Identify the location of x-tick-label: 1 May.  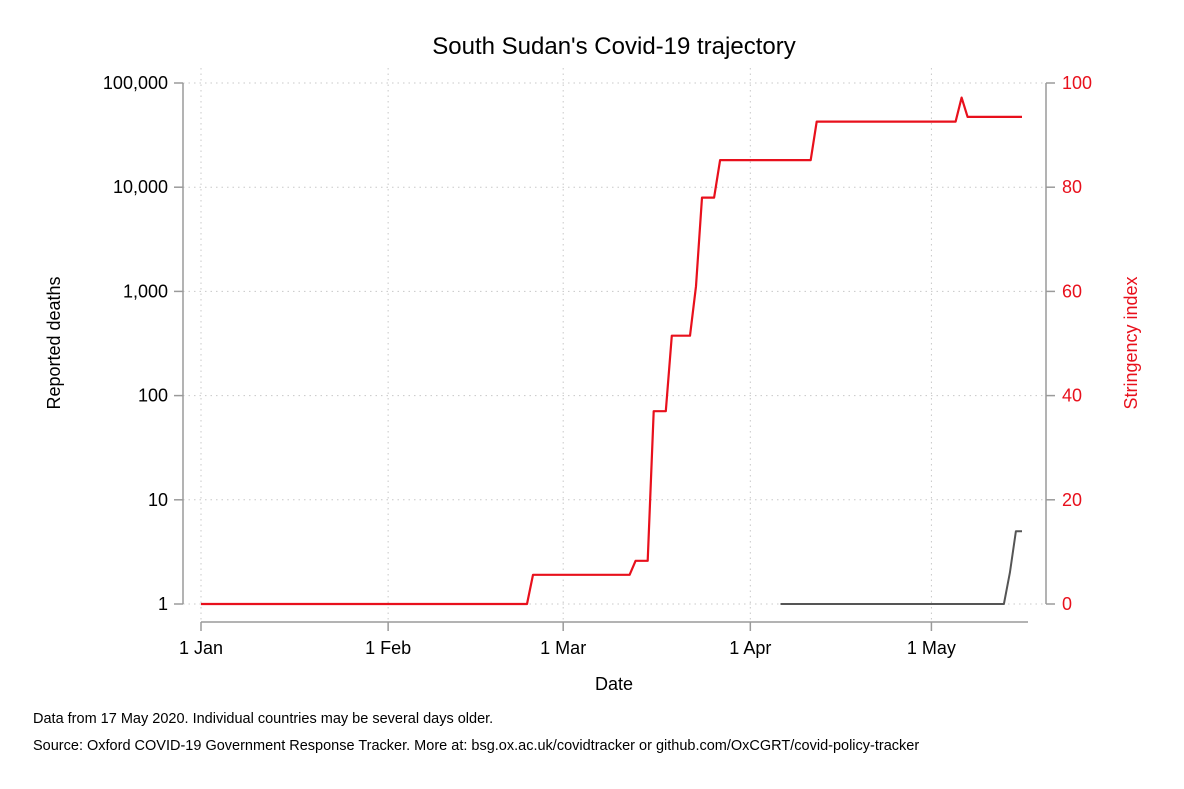
(931, 648).